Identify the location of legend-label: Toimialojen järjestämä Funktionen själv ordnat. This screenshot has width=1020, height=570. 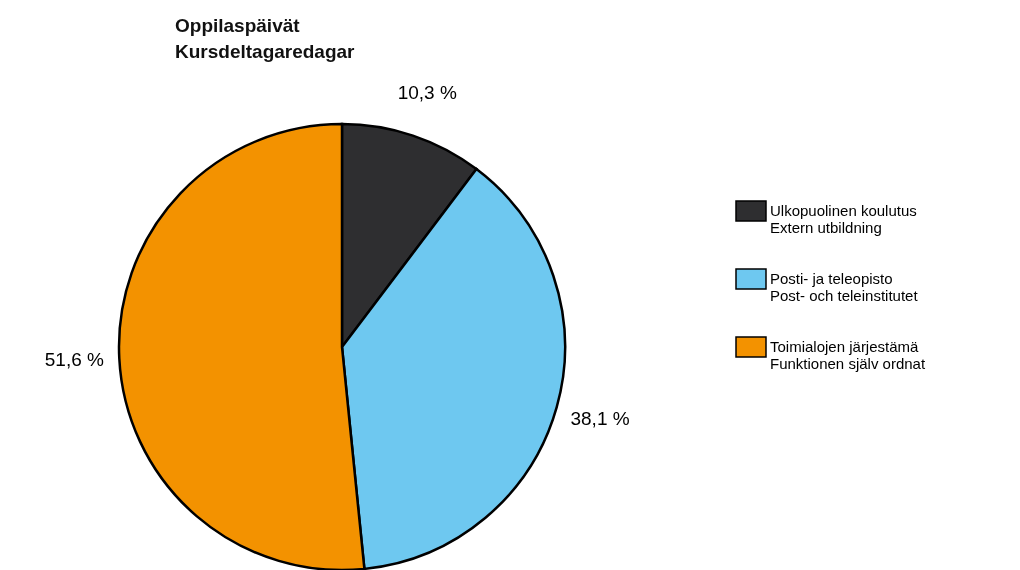
(848, 355).